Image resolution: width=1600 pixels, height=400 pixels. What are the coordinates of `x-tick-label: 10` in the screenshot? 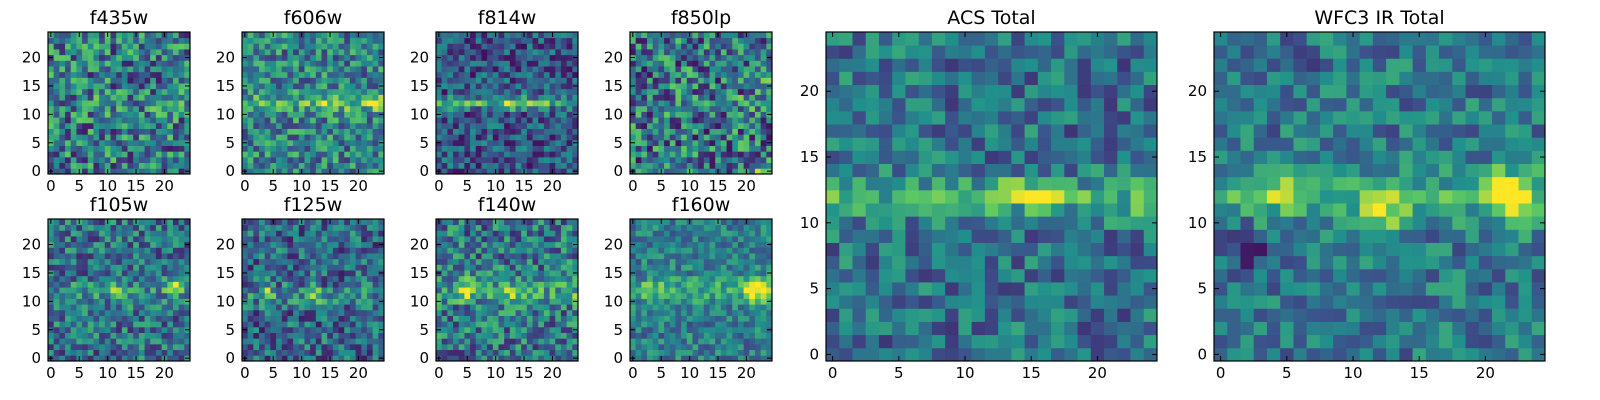 It's located at (301, 186).